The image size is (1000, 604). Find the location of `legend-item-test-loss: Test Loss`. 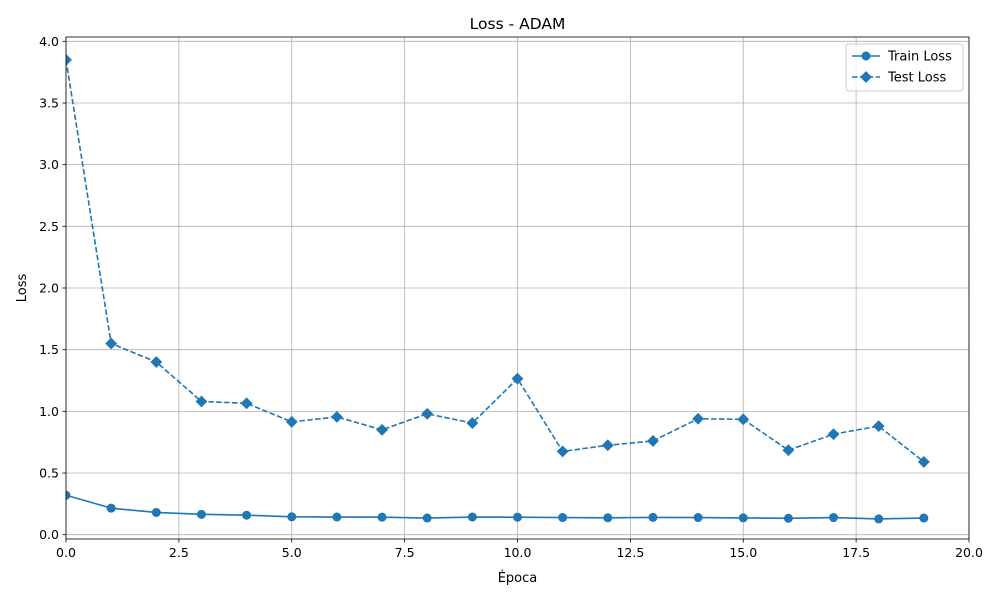

legend-item-test-loss: Test Loss is located at coordinates (899, 78).